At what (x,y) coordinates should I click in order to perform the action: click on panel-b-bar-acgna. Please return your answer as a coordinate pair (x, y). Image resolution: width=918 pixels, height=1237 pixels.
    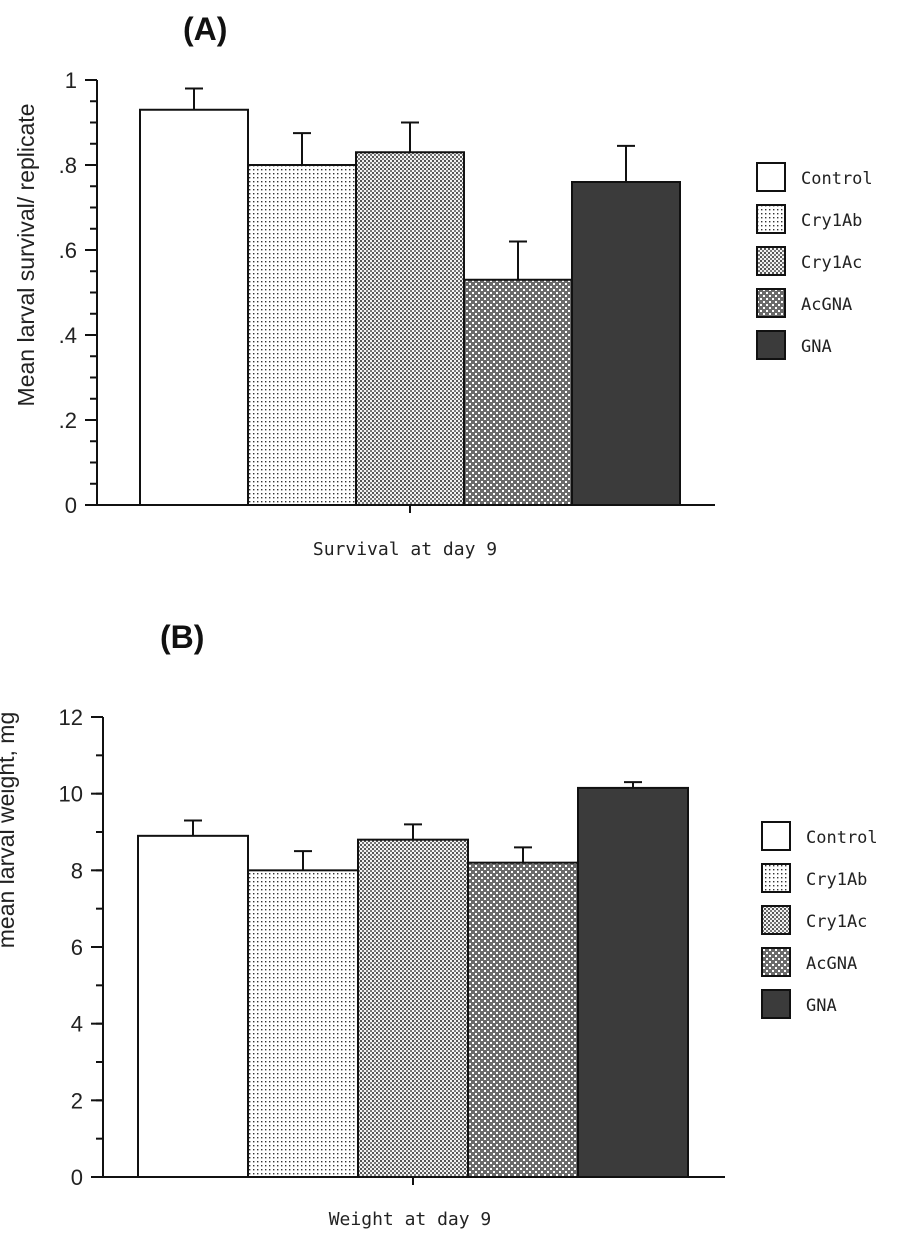
    Looking at the image, I should click on (523, 1020).